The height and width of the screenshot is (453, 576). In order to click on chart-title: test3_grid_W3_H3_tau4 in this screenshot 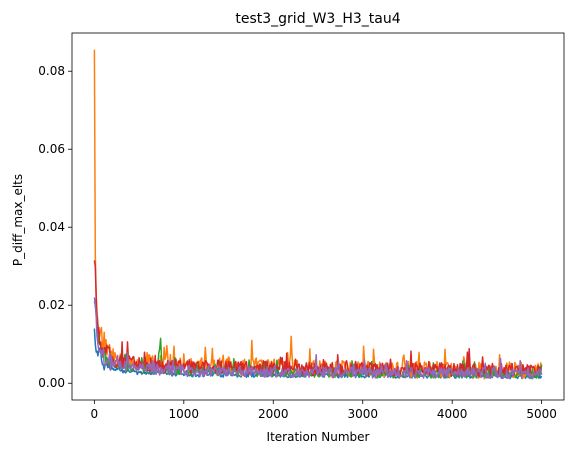, I will do `click(317, 19)`.